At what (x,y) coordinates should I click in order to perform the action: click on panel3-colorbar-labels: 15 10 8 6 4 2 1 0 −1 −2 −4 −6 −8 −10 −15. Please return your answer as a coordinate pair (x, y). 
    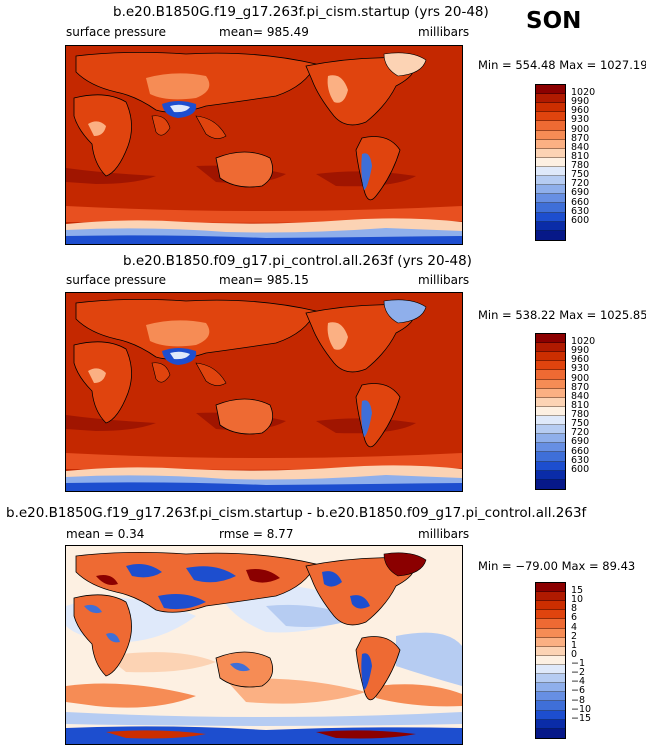
    Looking at the image, I should click on (593, 660).